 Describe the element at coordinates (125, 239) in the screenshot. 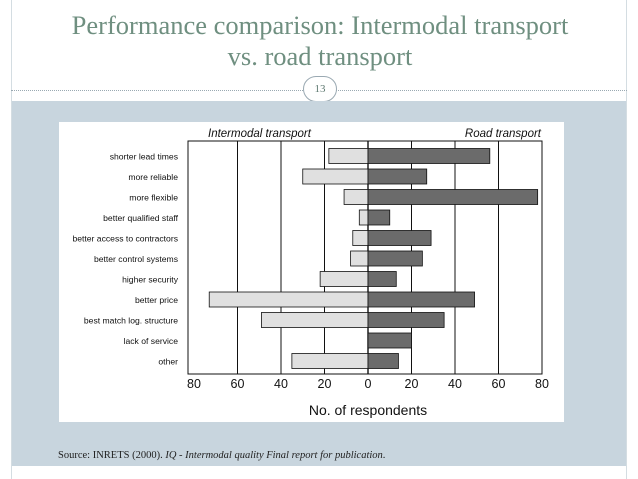

I see `category-label: better access to contractors` at that location.